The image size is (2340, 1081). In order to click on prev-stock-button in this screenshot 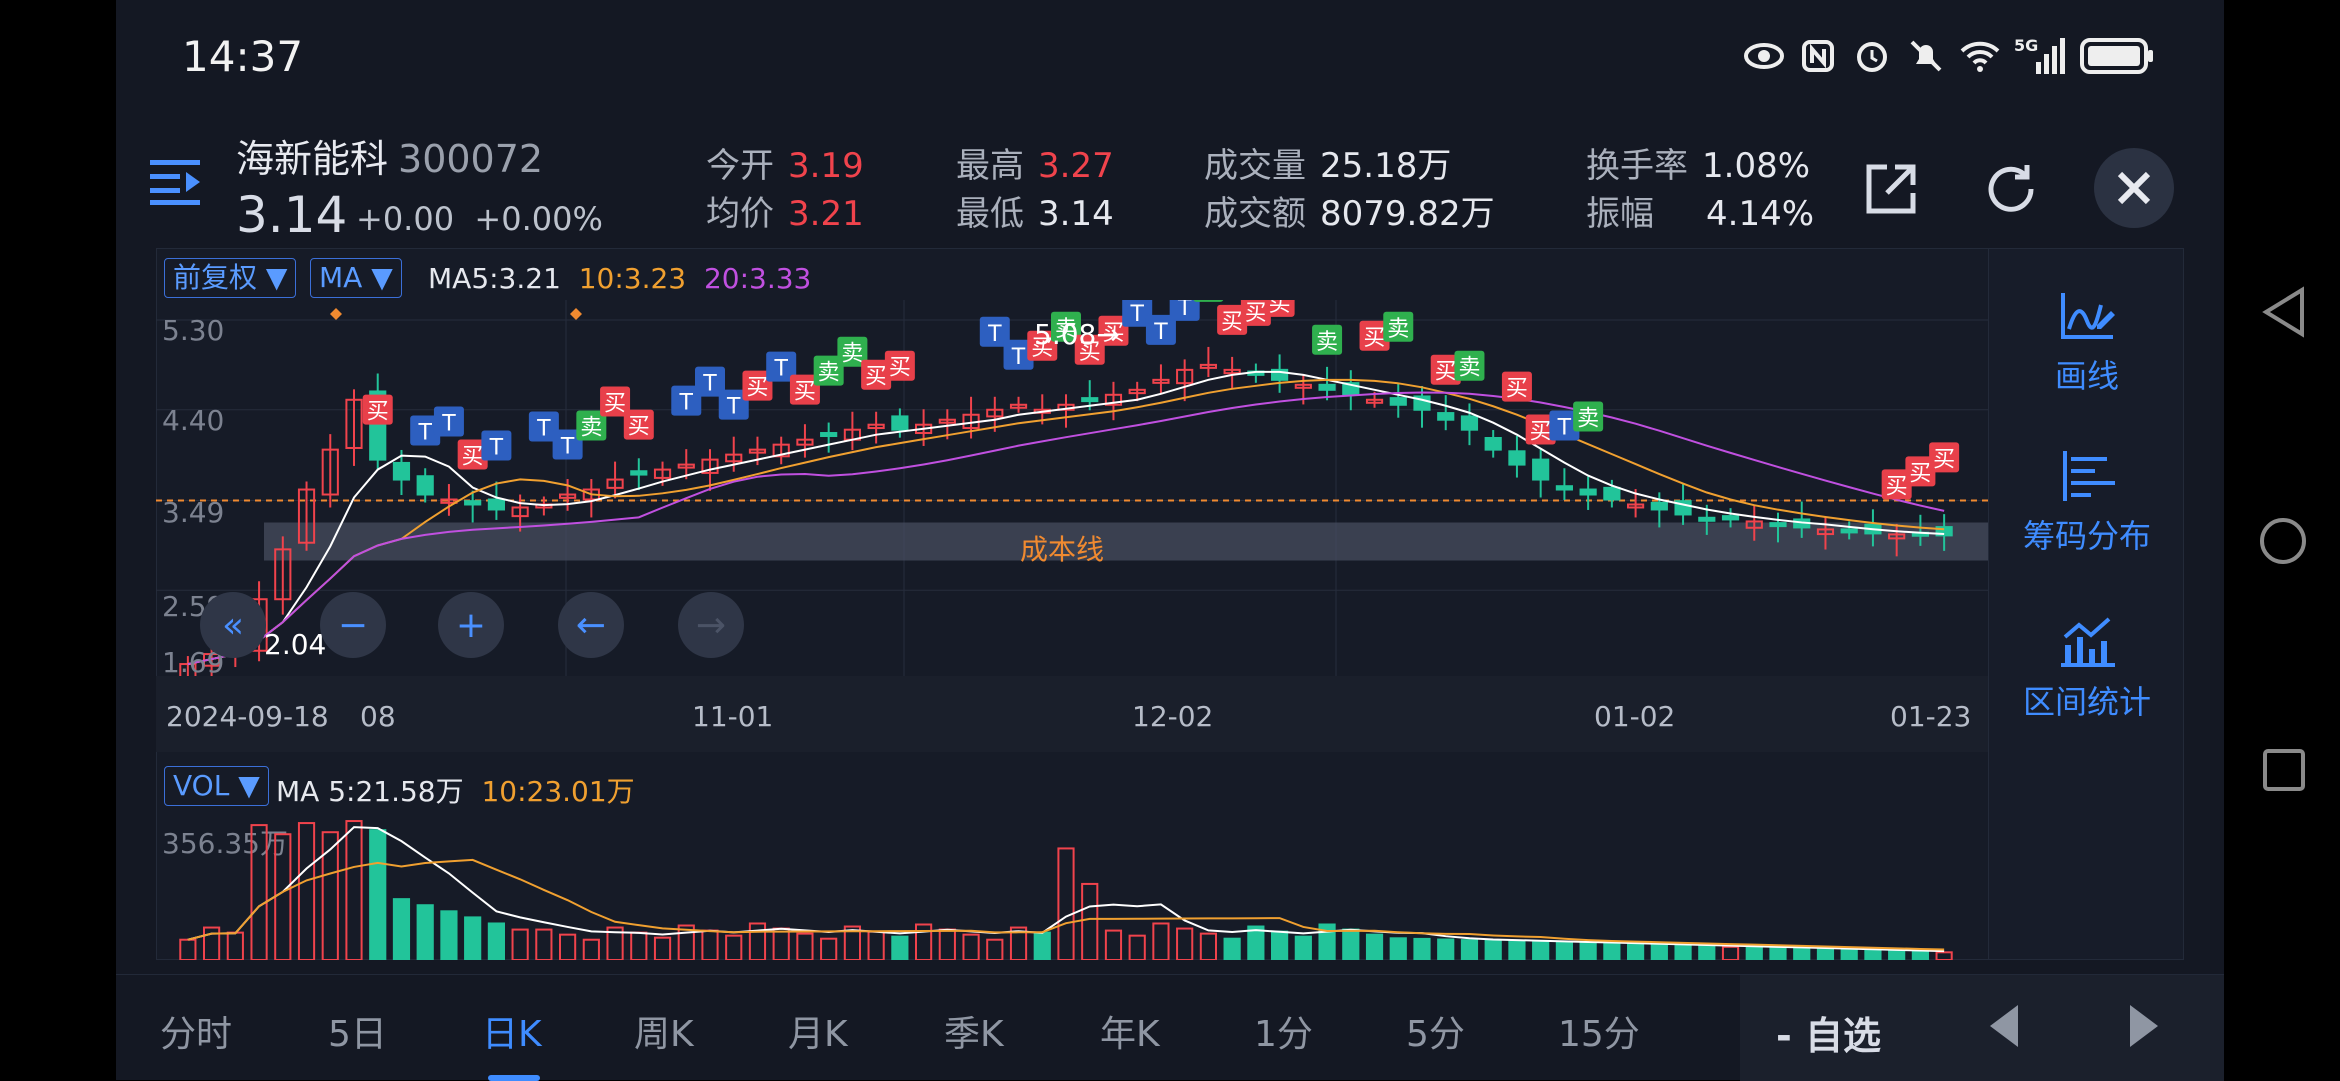, I will do `click(2004, 1028)`.